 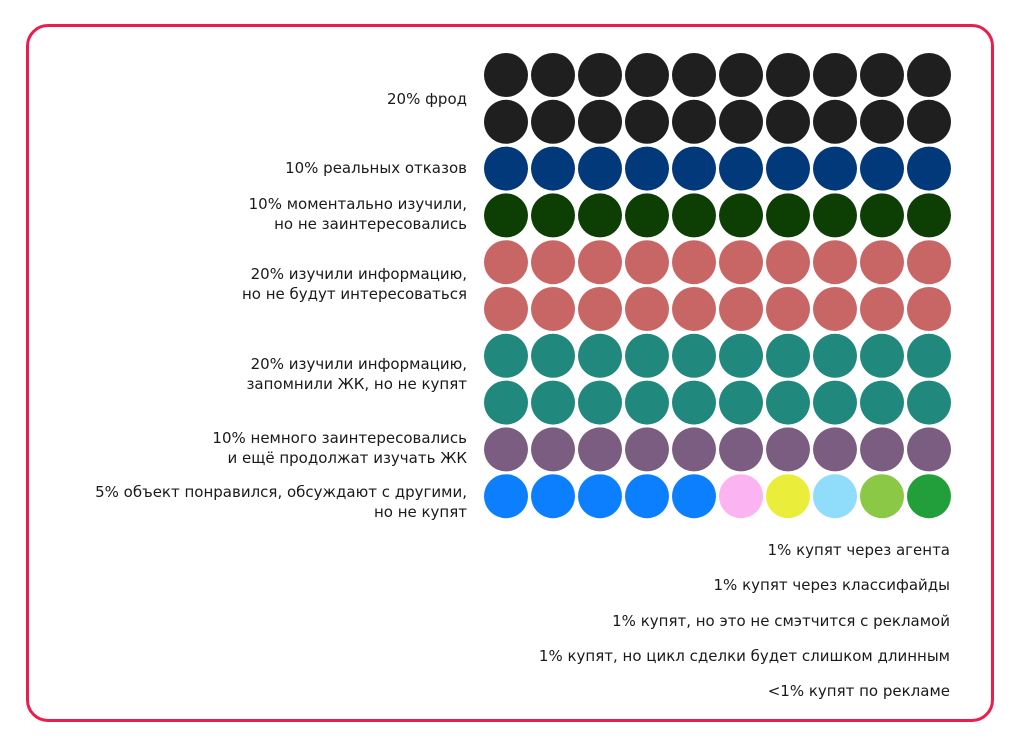 I want to click on waffle-dot-g6-r0-c2, so click(x=600, y=496).